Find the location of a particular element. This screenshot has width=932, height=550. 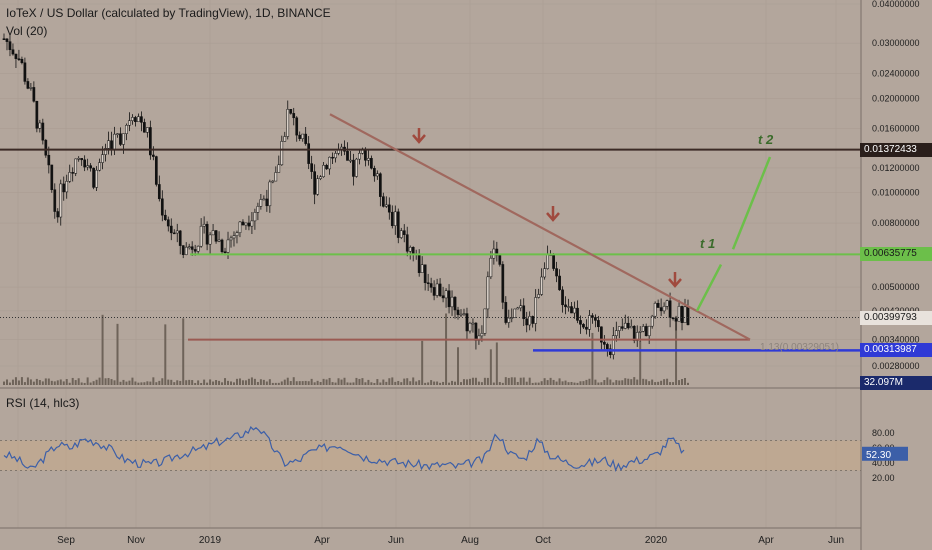

time-tick-label: Jun is located at coordinates (836, 540).